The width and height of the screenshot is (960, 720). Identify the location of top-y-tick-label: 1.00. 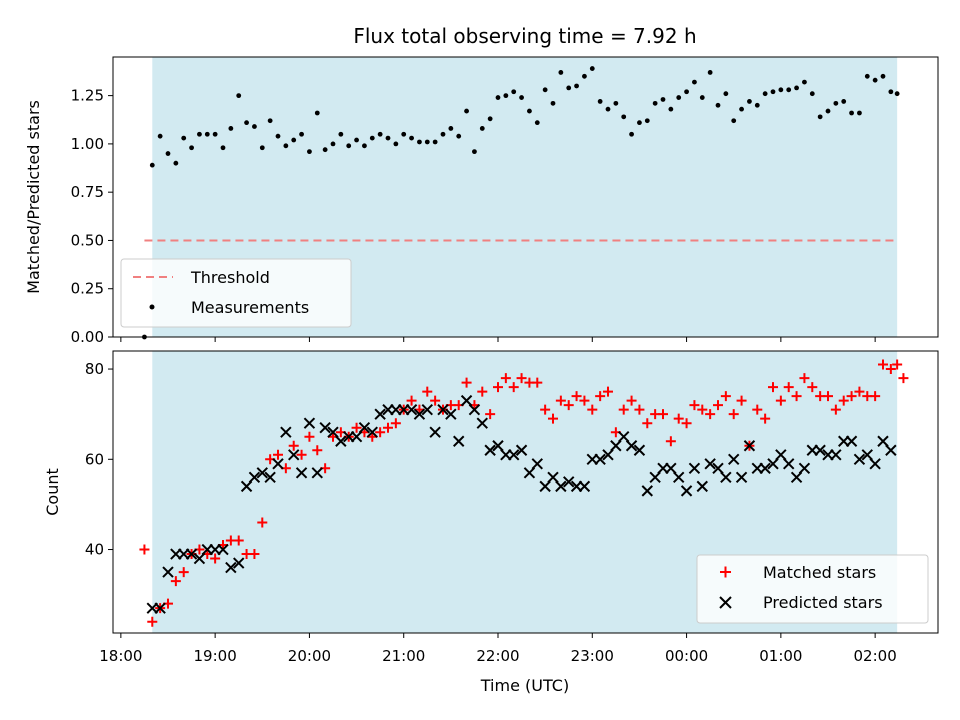
(87, 144).